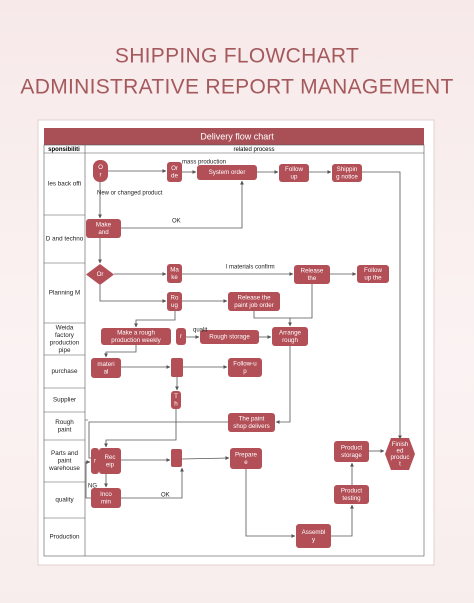  I want to click on node-label: up, so click(294, 176).